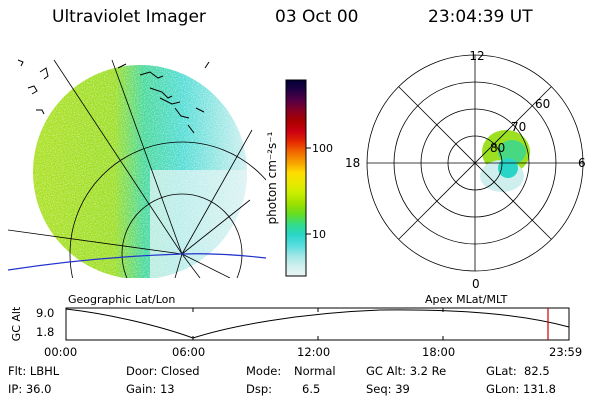 This screenshot has width=600, height=400. I want to click on colorbar, so click(298, 178).